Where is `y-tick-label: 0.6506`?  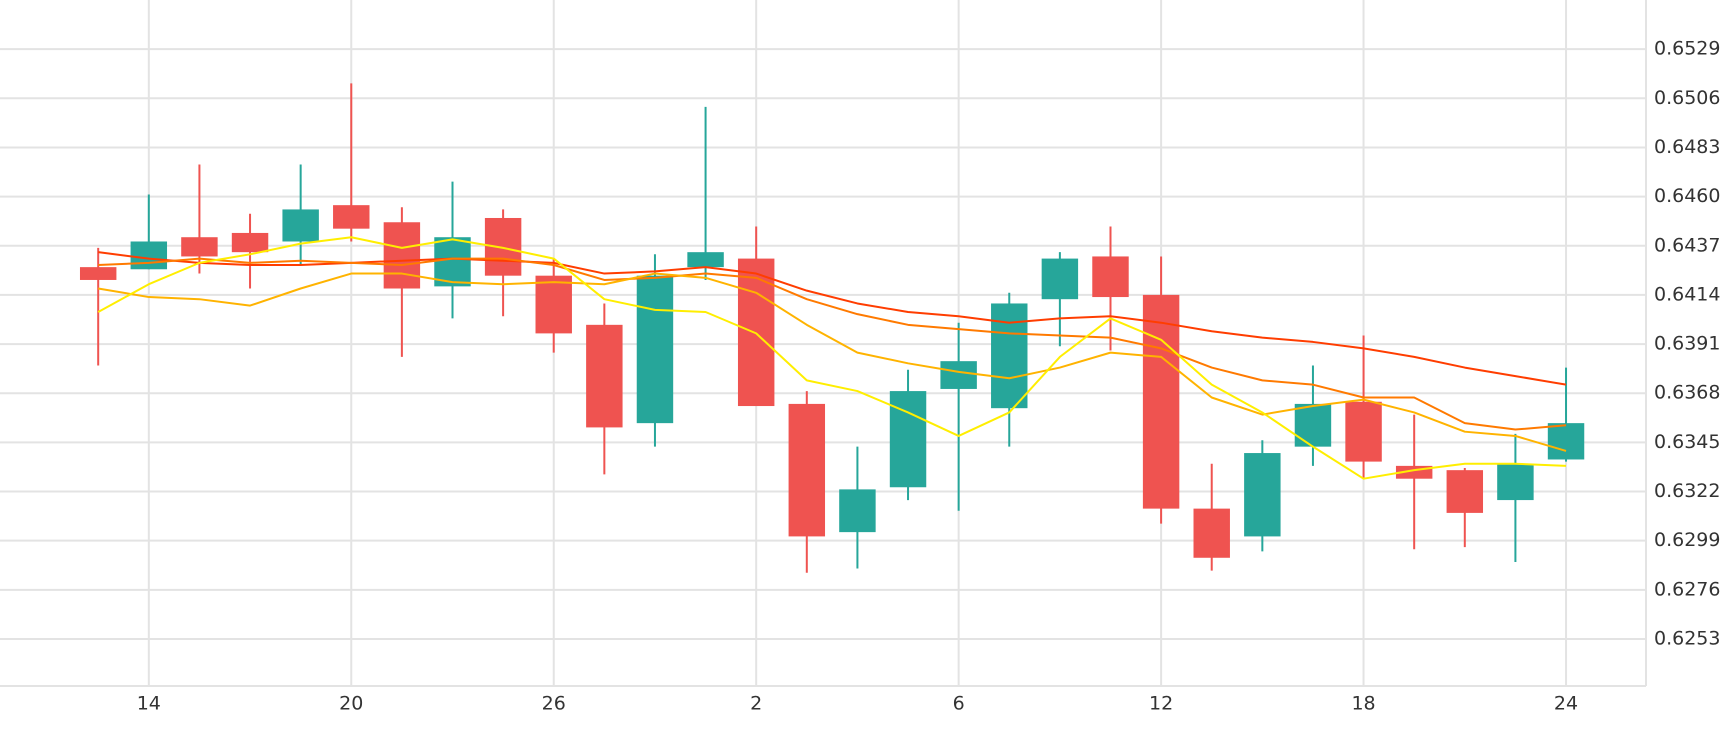 y-tick-label: 0.6506 is located at coordinates (1687, 98).